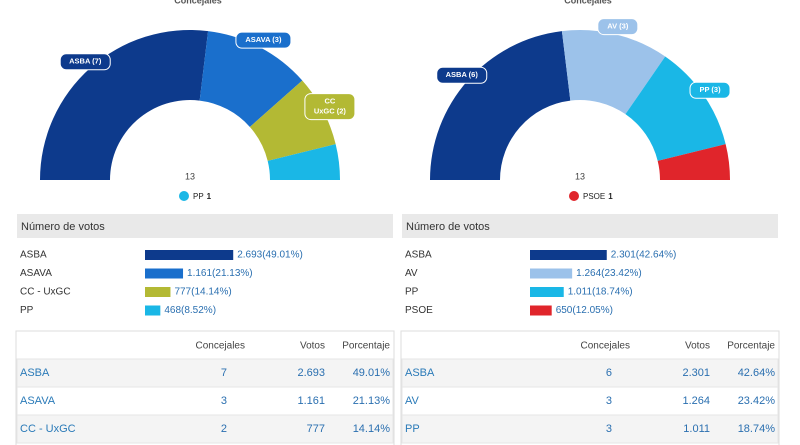 The image size is (800, 445). I want to click on seat-label: ASBA (7), so click(85, 61).